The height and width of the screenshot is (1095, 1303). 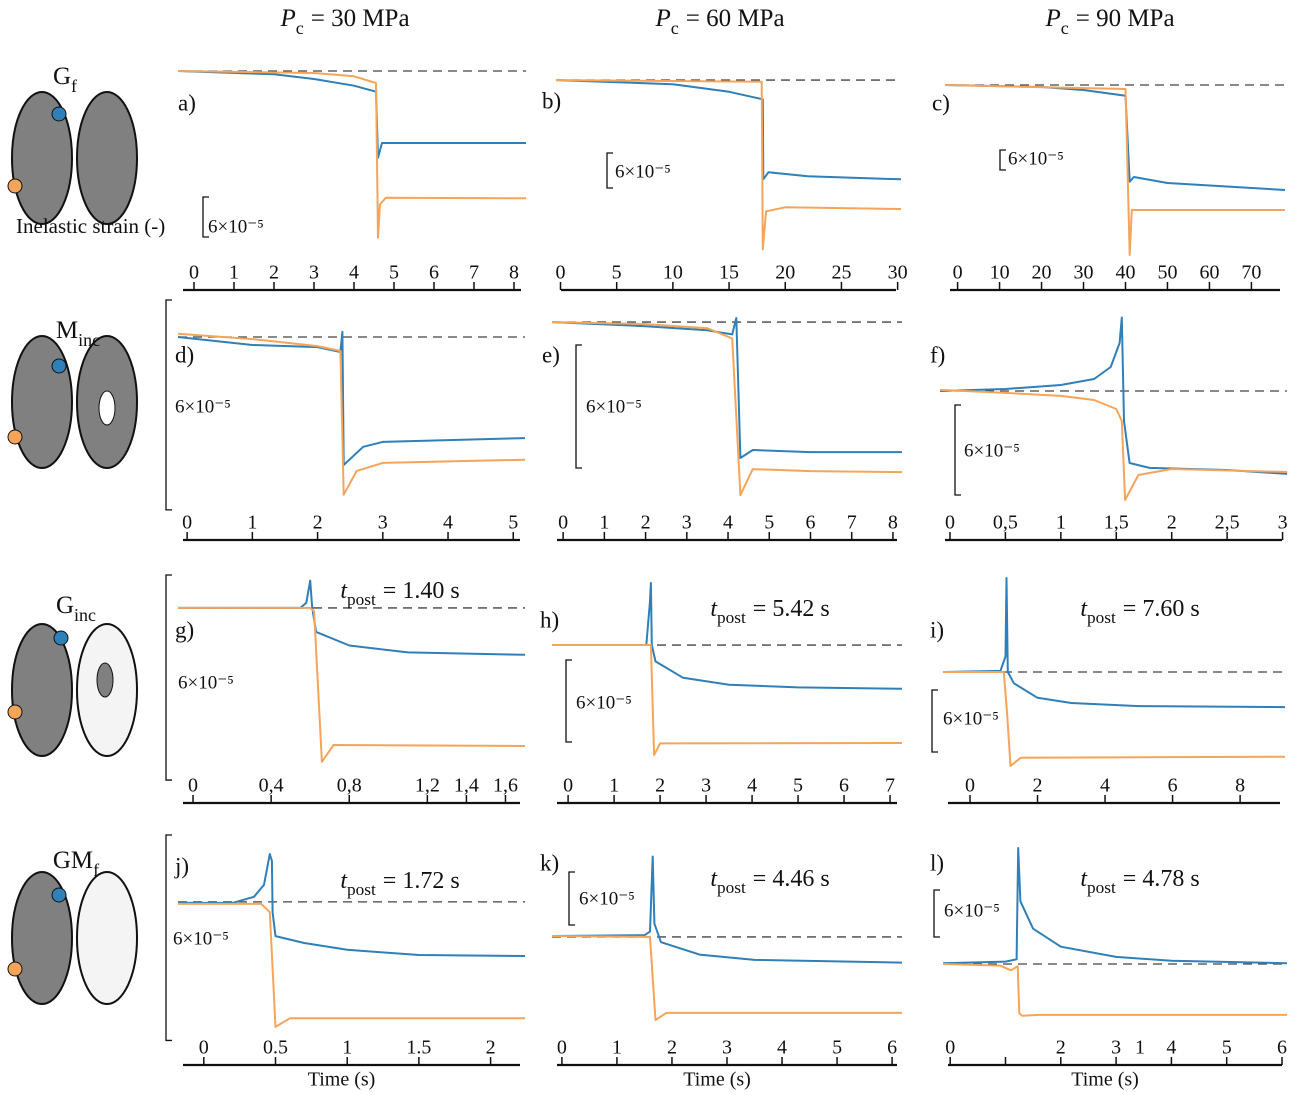 I want to click on sensor-orange, so click(x=15, y=969).